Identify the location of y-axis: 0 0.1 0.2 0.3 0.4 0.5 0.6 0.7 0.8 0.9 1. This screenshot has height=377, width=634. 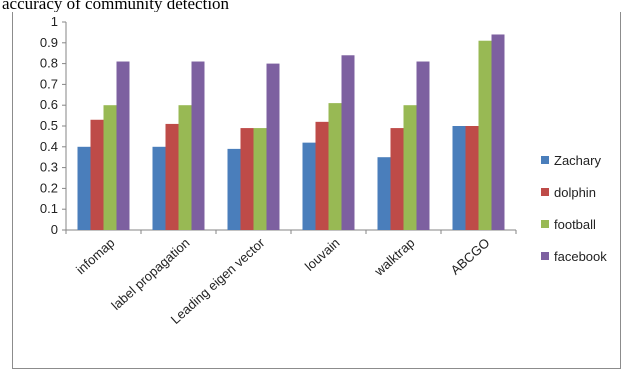
(53, 125).